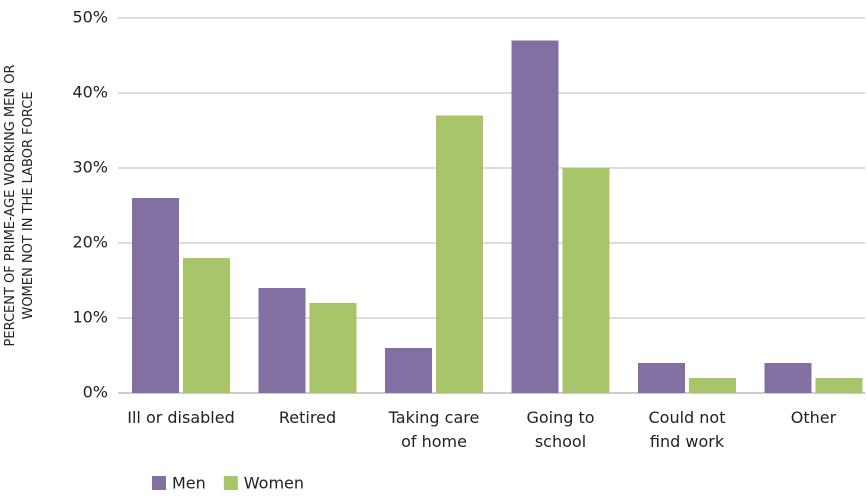  What do you see at coordinates (687, 417) in the screenshot?
I see `x-tick-label-line: Could not` at bounding box center [687, 417].